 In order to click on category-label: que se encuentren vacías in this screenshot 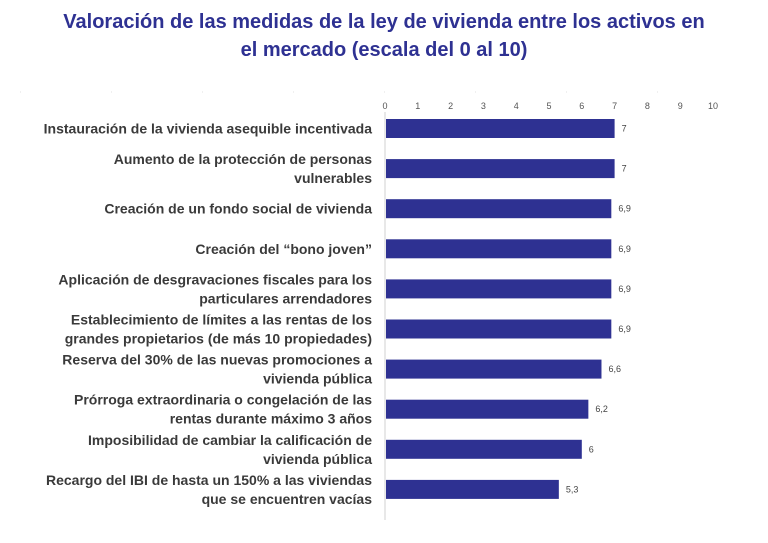, I will do `click(287, 499)`.